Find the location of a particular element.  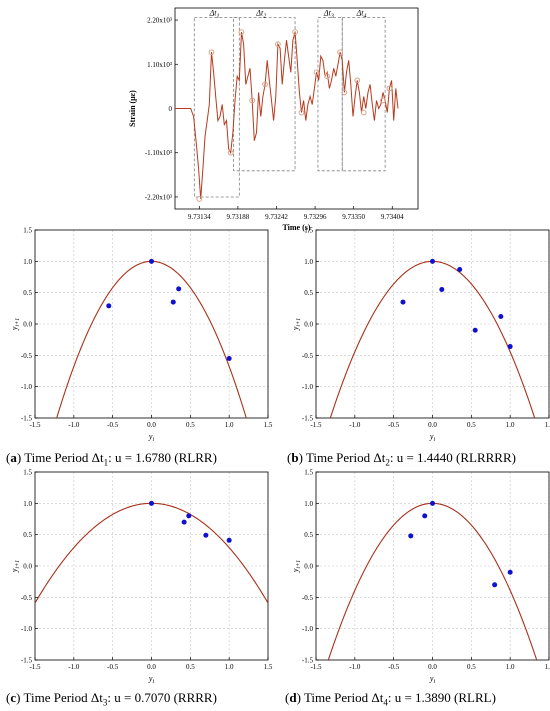

caption-sub: 1 is located at coordinates (106, 462).